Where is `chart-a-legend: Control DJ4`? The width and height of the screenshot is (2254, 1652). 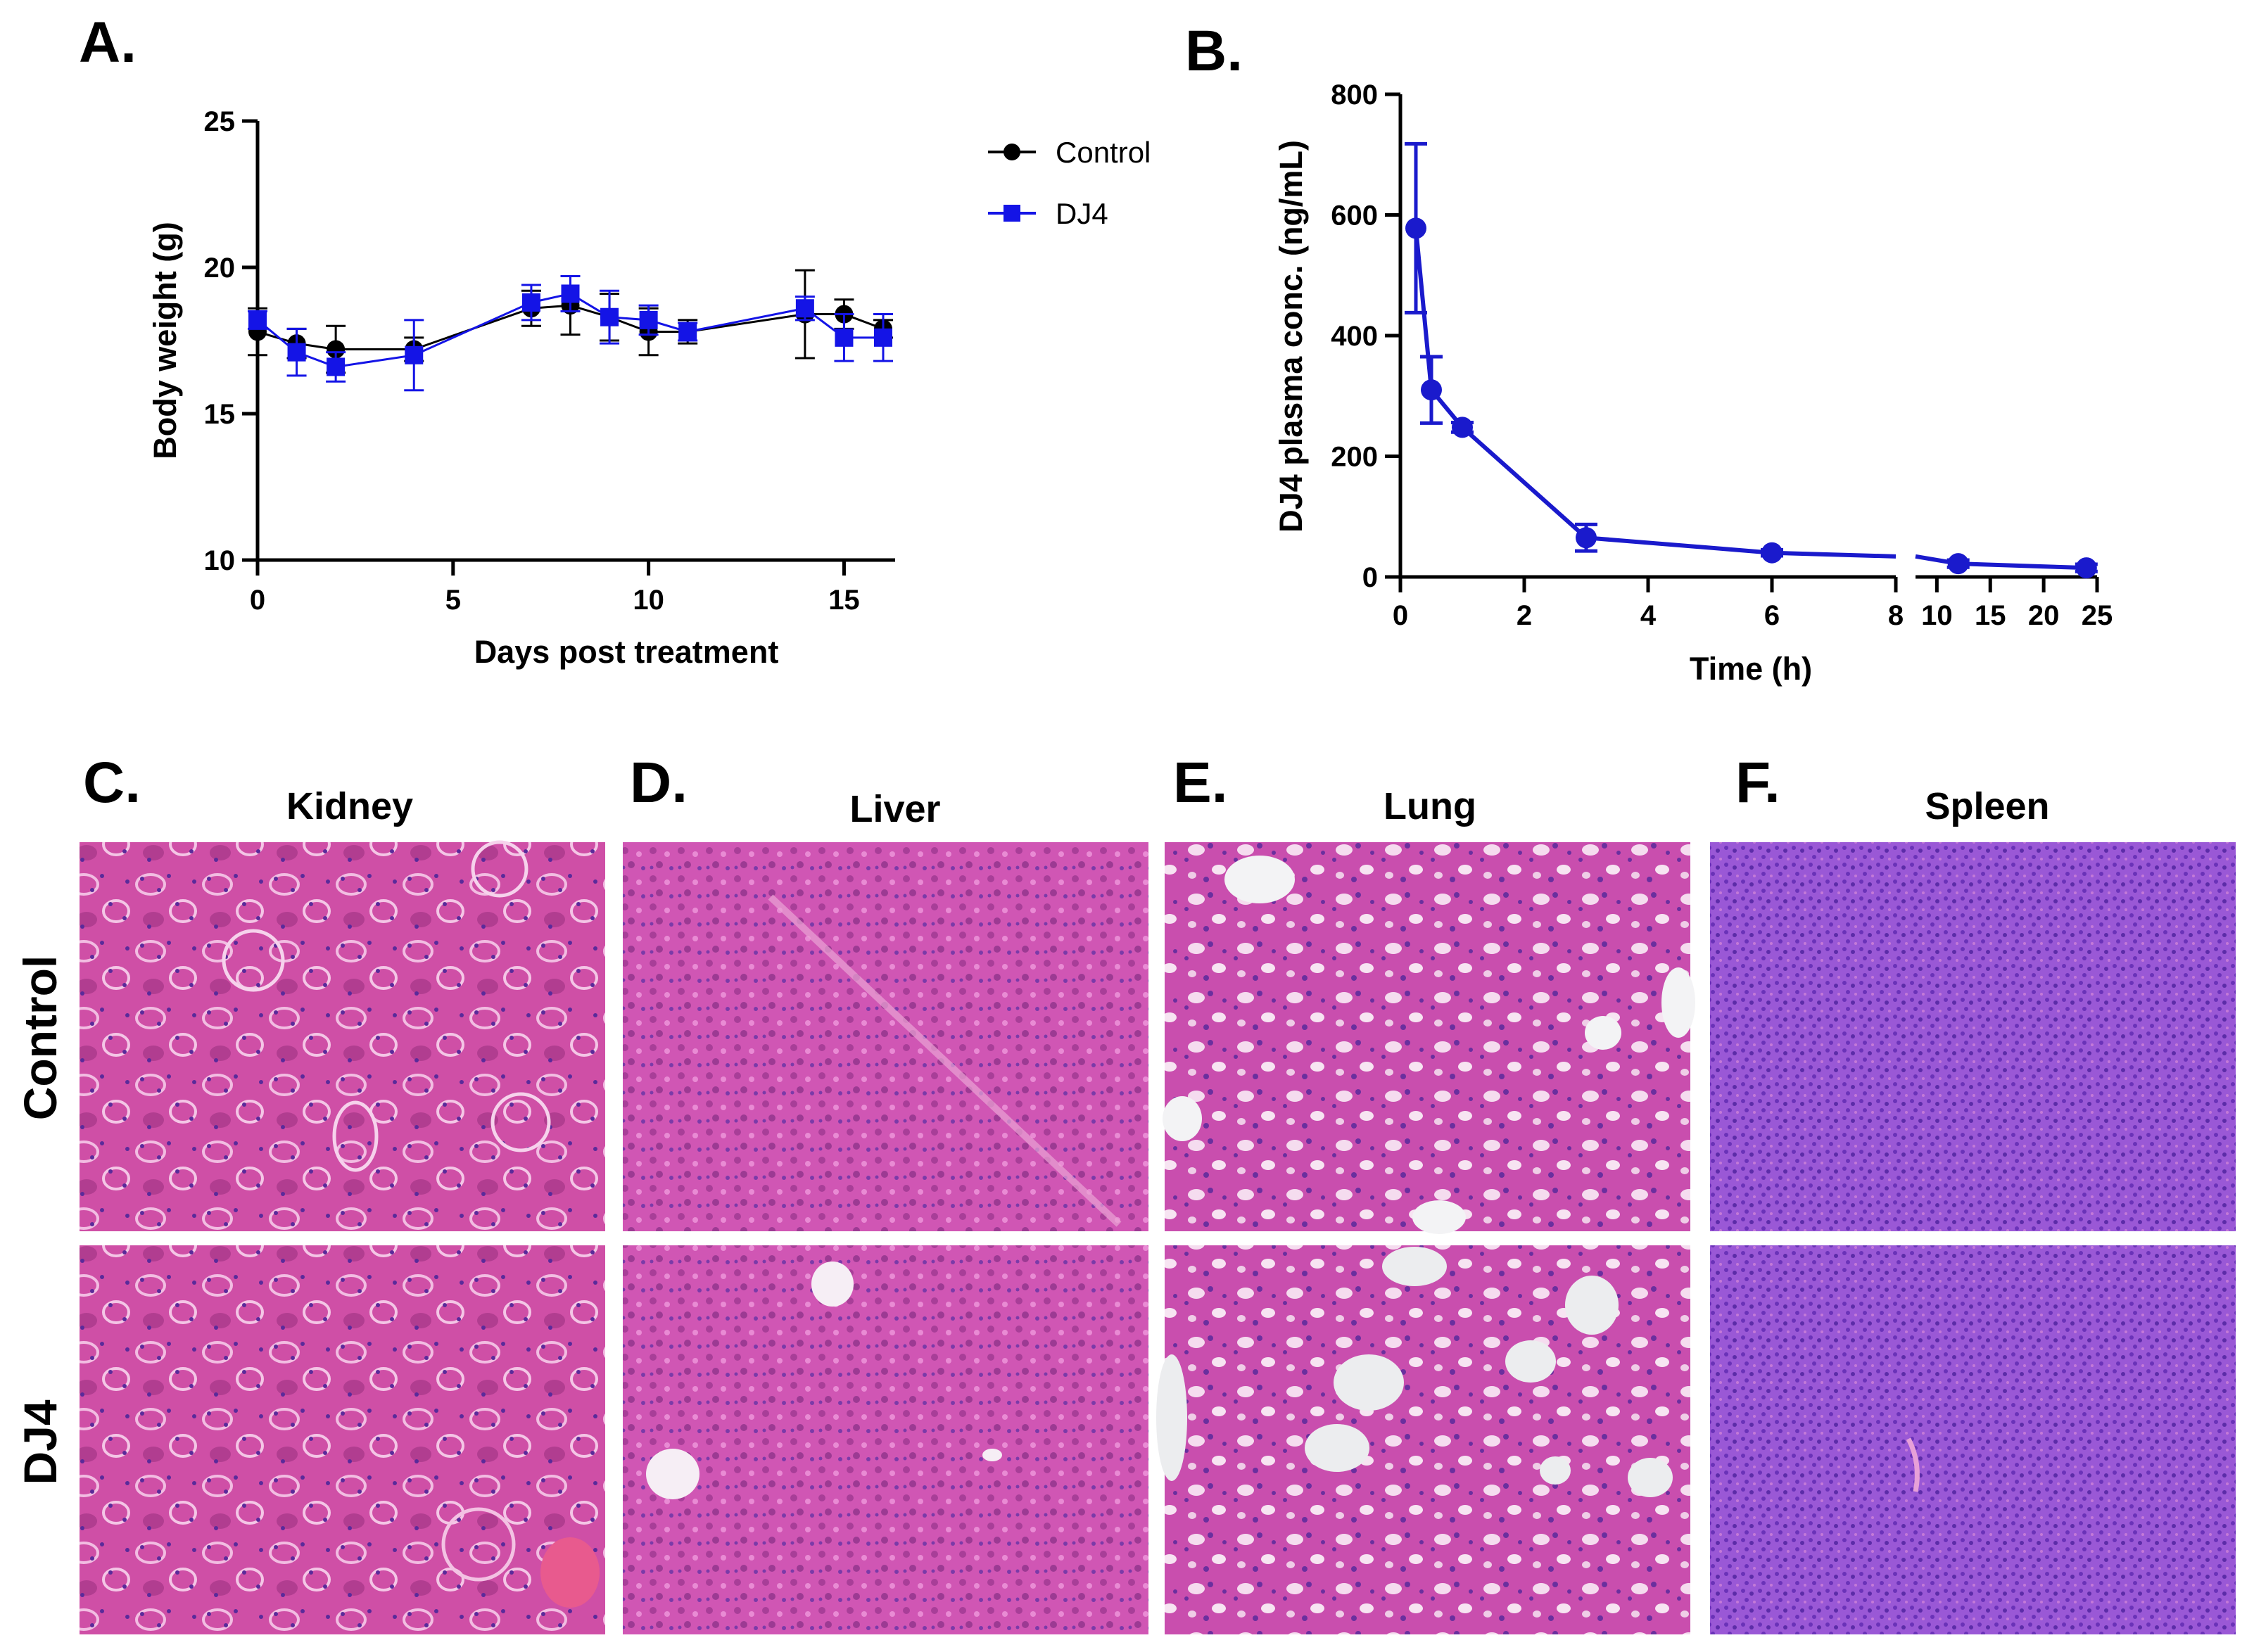 chart-a-legend: Control DJ4 is located at coordinates (1069, 183).